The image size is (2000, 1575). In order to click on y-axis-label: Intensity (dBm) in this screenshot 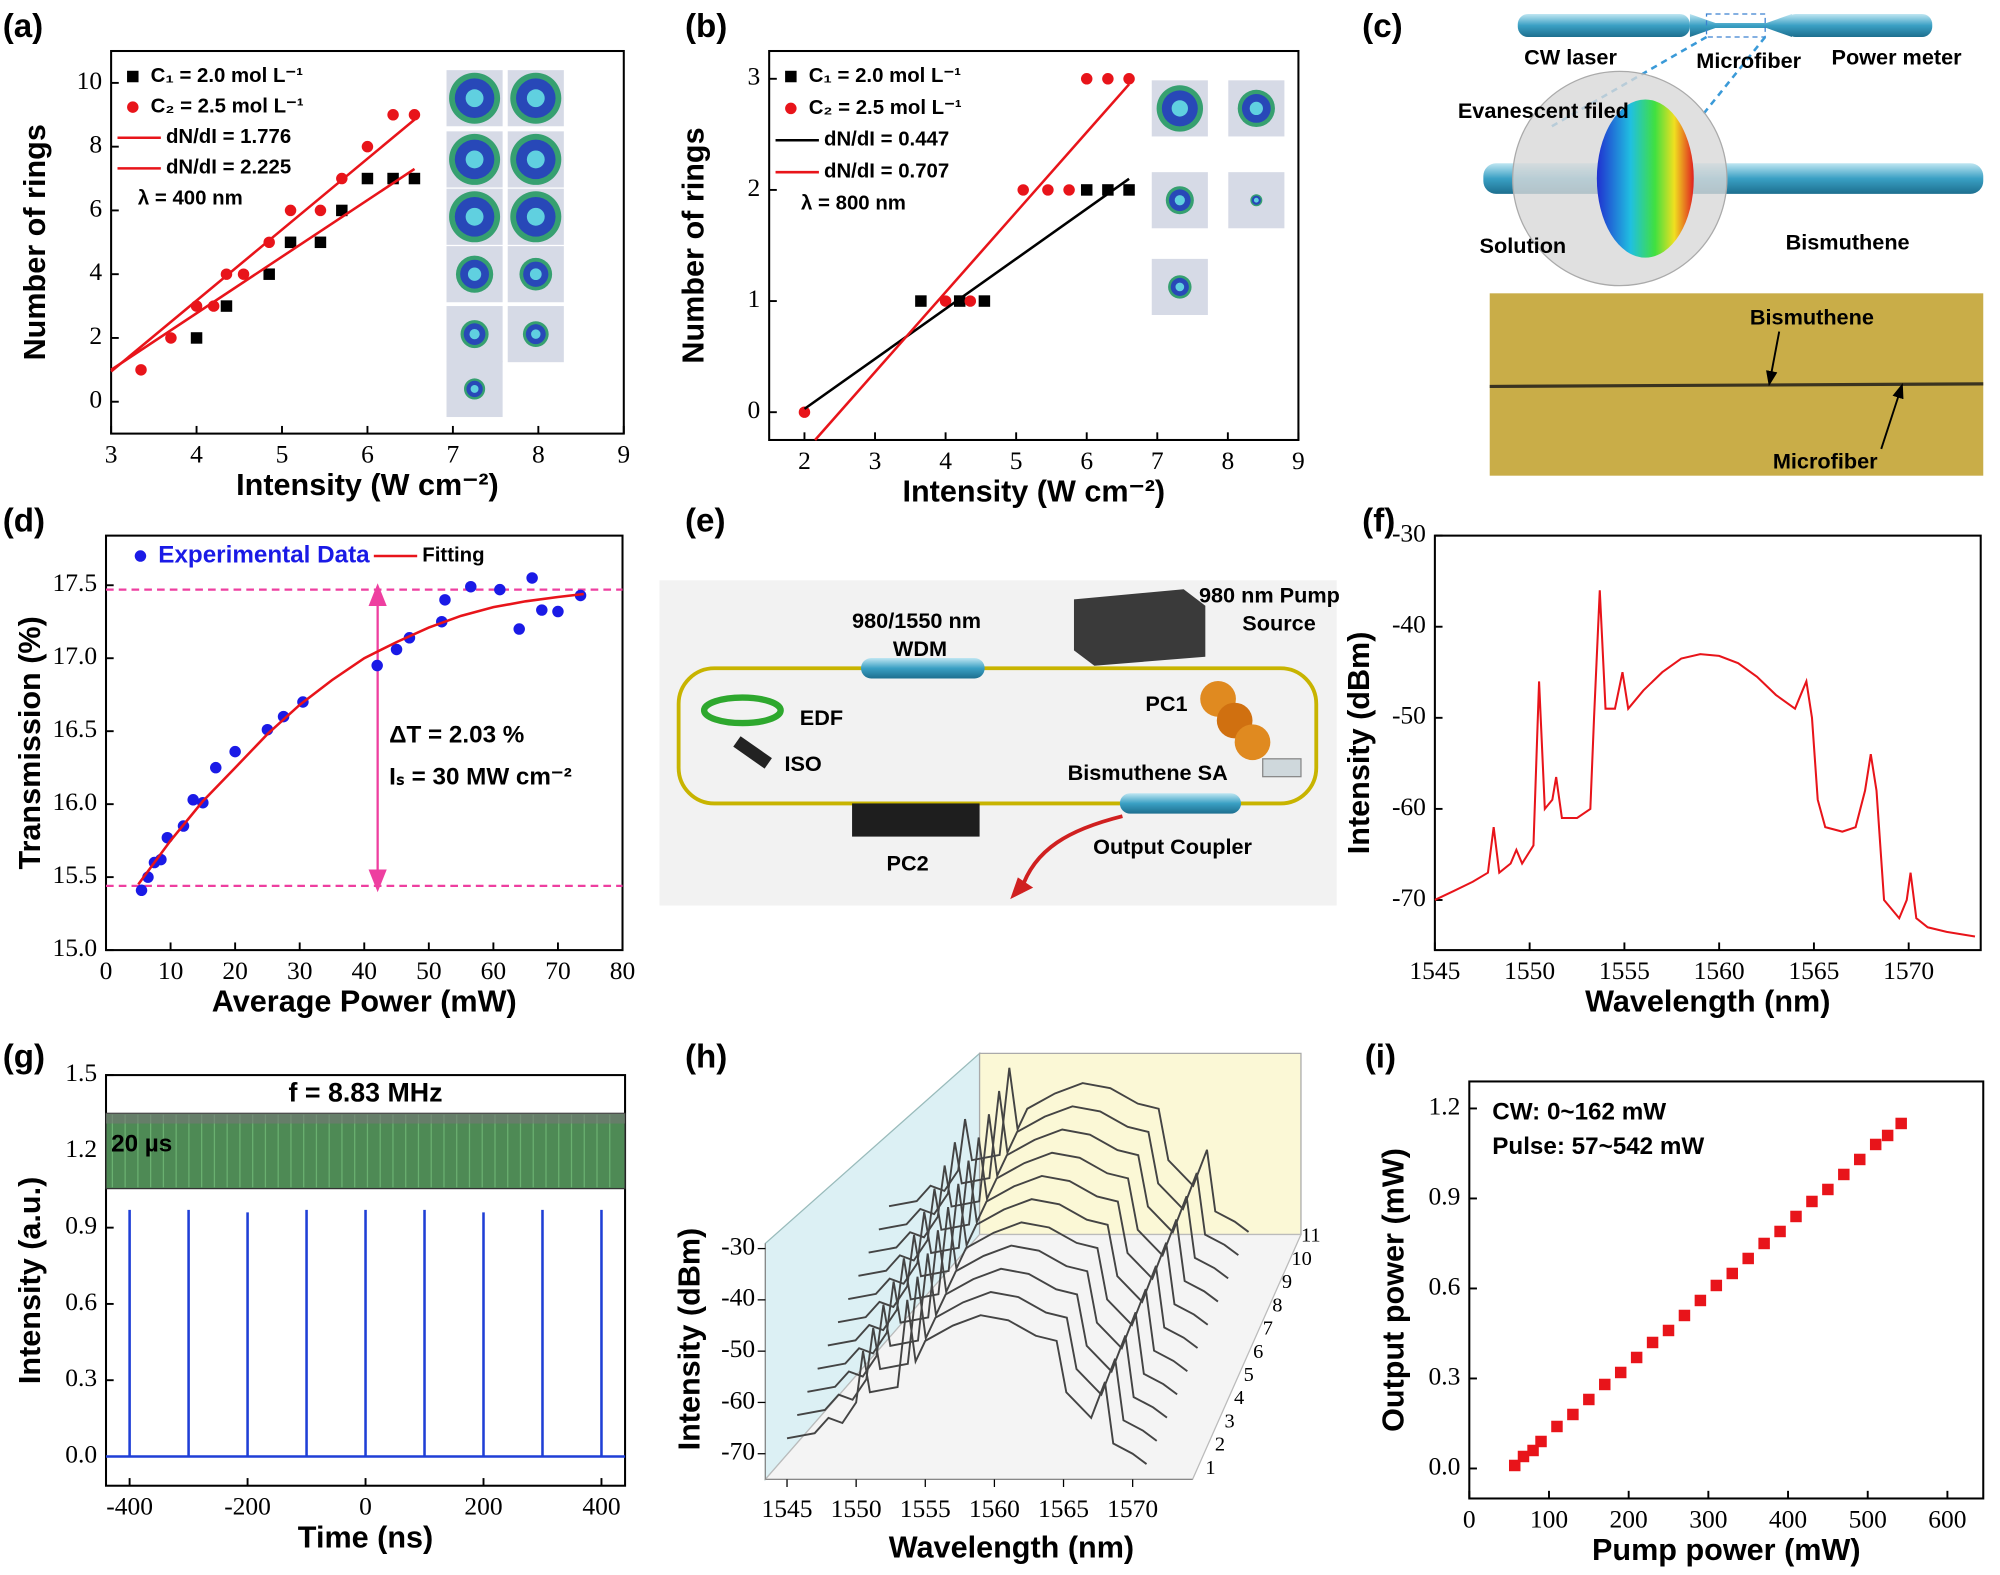, I will do `click(689, 1339)`.